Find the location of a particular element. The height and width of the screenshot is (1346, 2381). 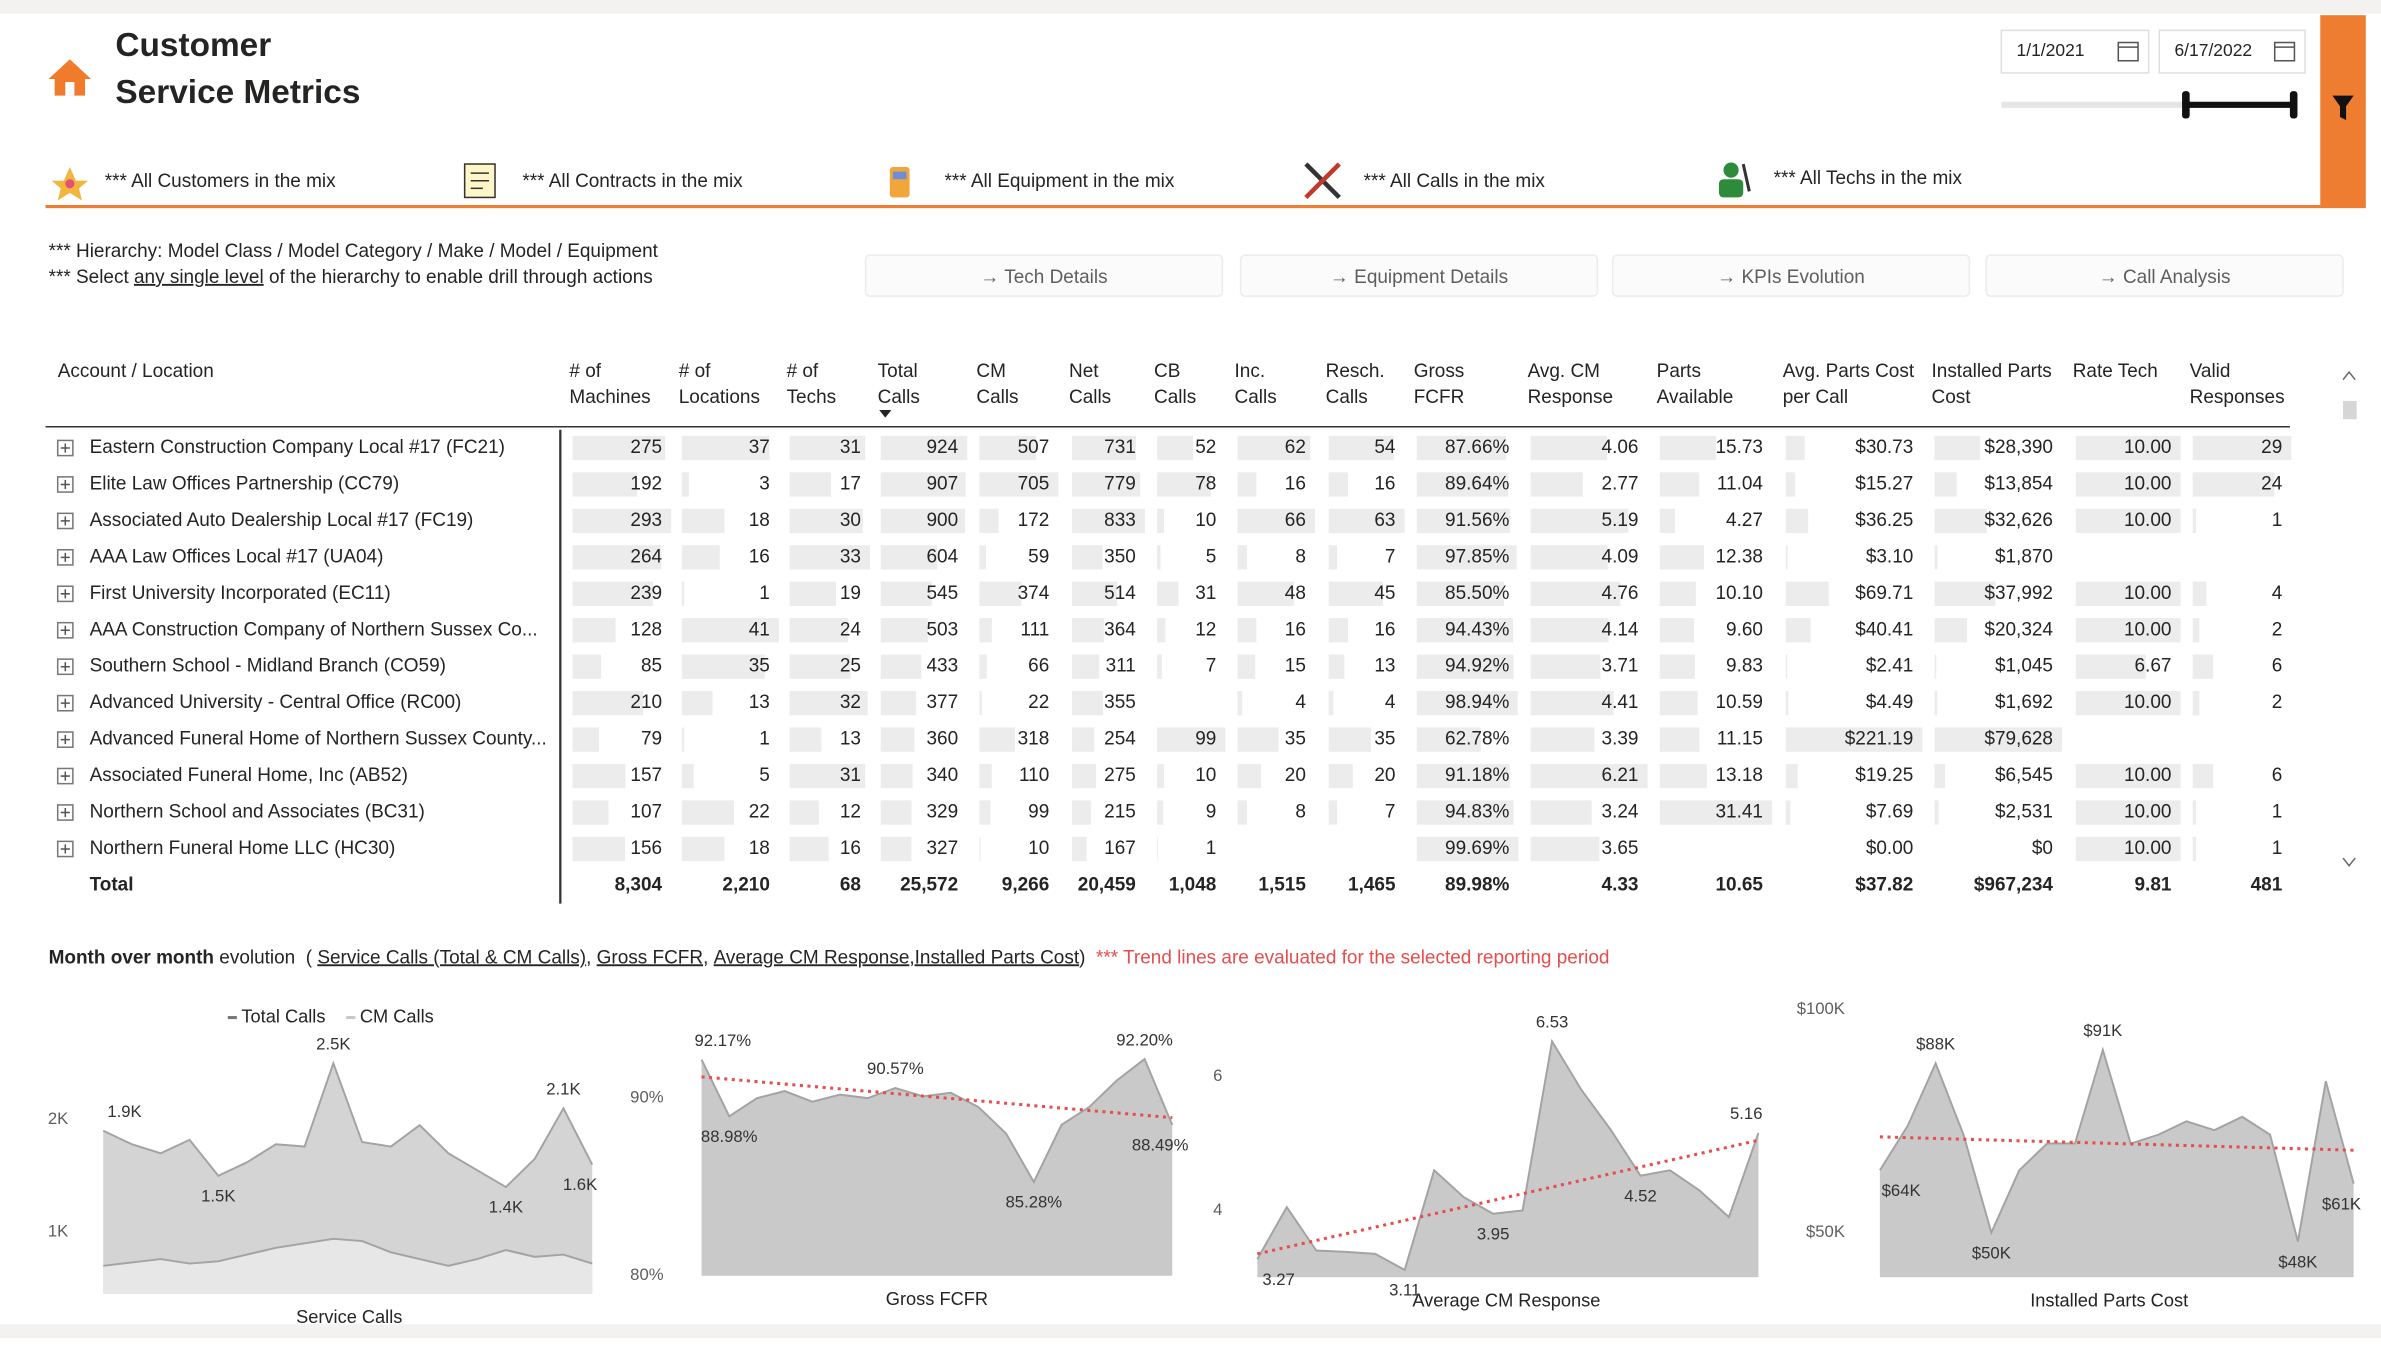

column-header: Responses is located at coordinates (2237, 397).